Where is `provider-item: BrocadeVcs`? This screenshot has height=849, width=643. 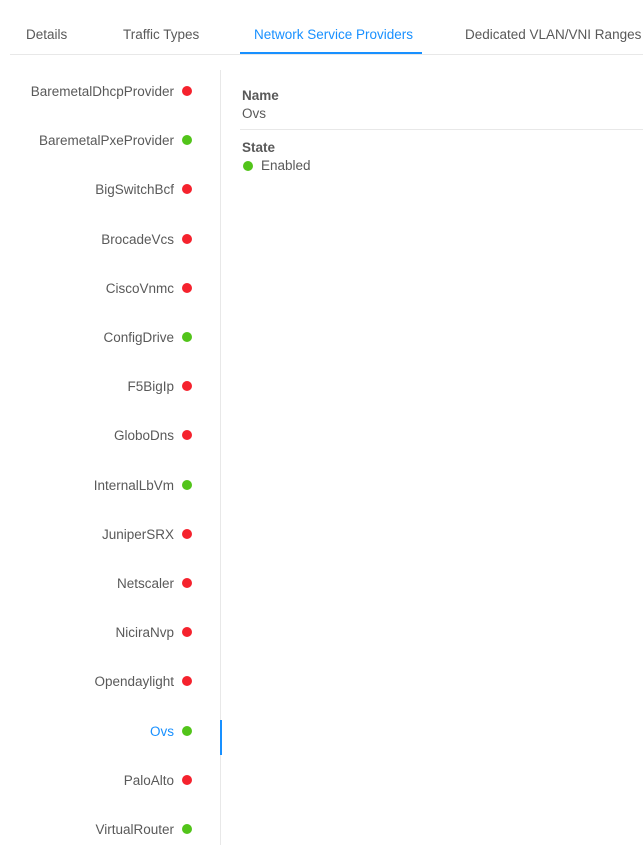
provider-item: BrocadeVcs is located at coordinates (110, 241).